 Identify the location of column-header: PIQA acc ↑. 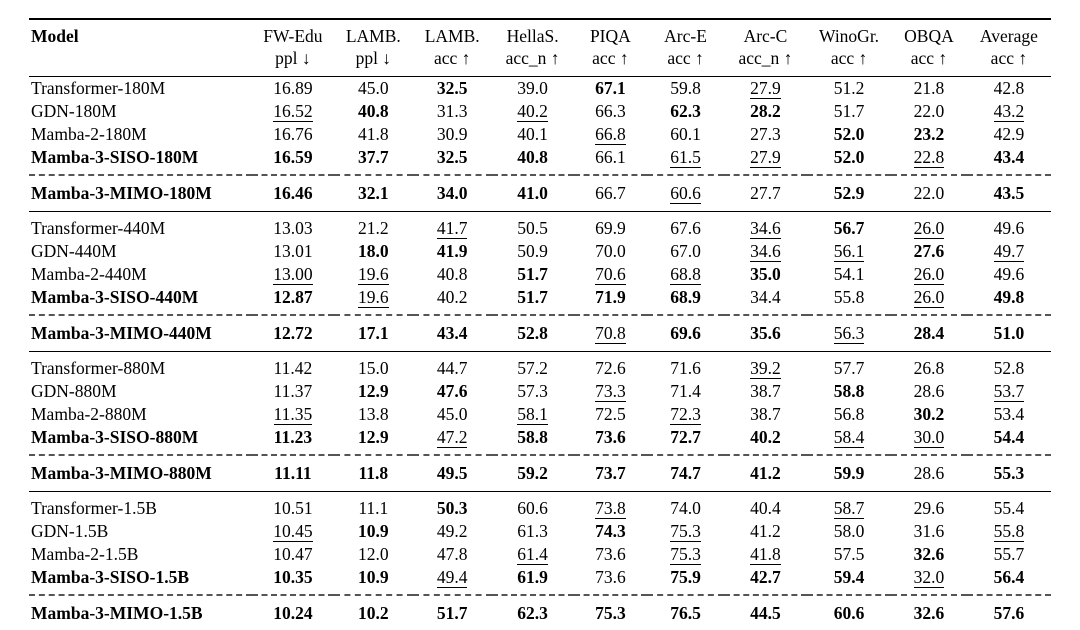
(610, 48).